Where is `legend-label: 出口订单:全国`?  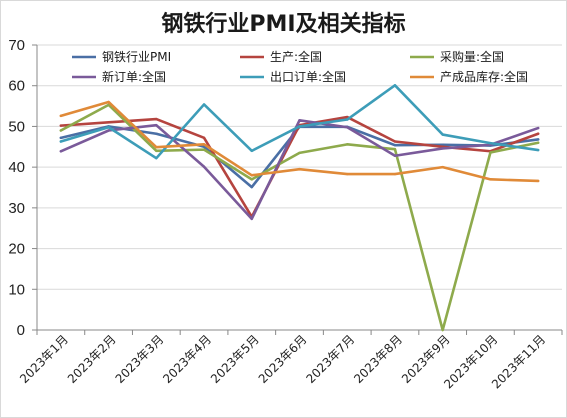 legend-label: 出口订单:全国 is located at coordinates (308, 76).